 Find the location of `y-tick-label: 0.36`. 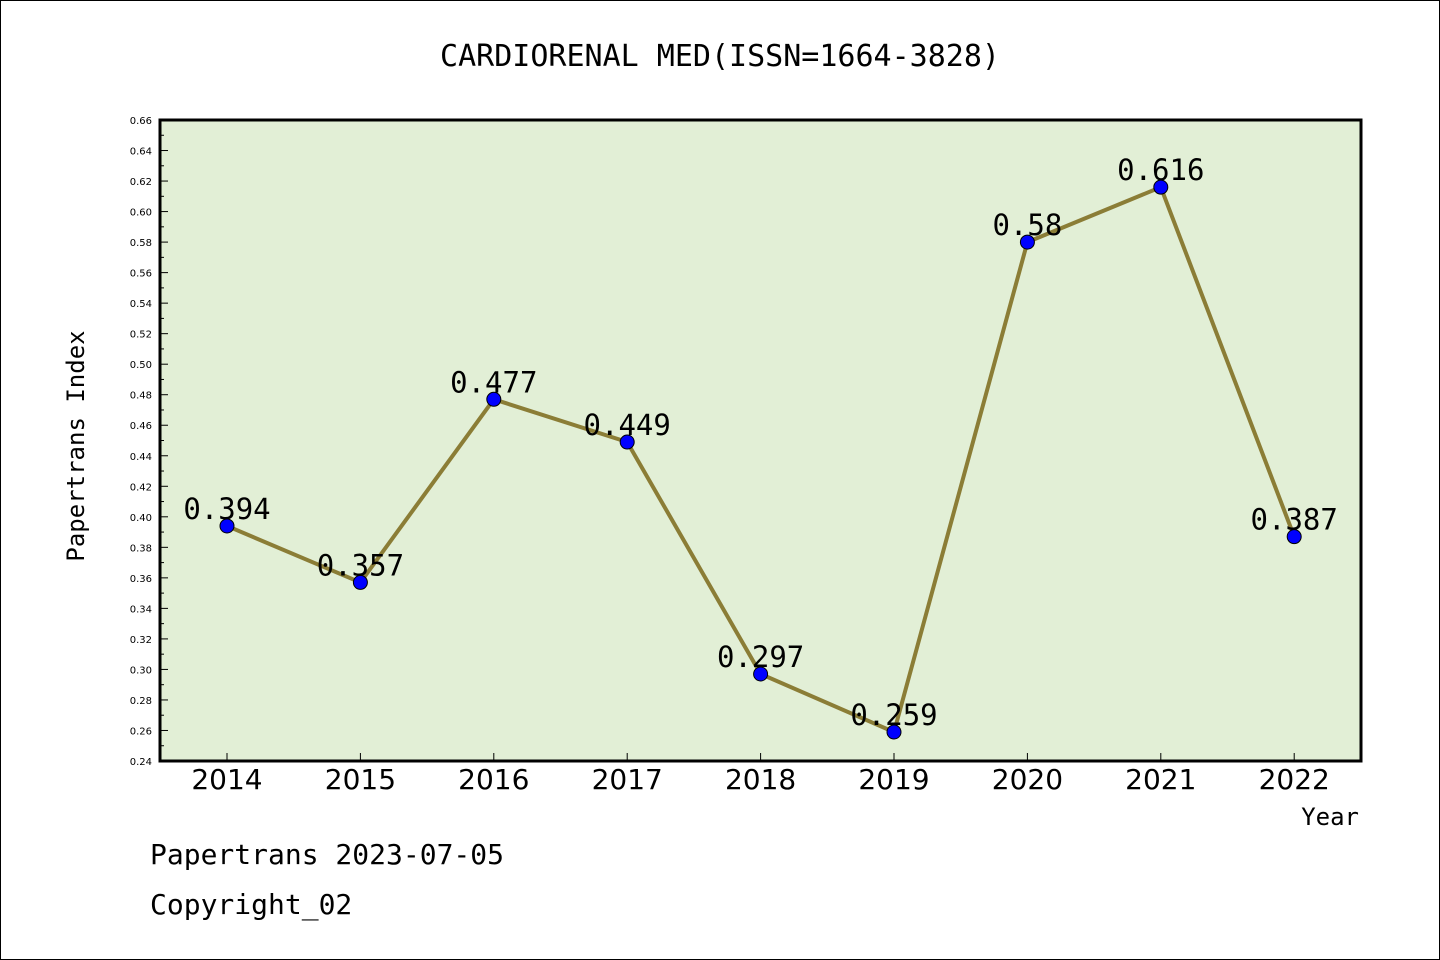

y-tick-label: 0.36 is located at coordinates (141, 579).